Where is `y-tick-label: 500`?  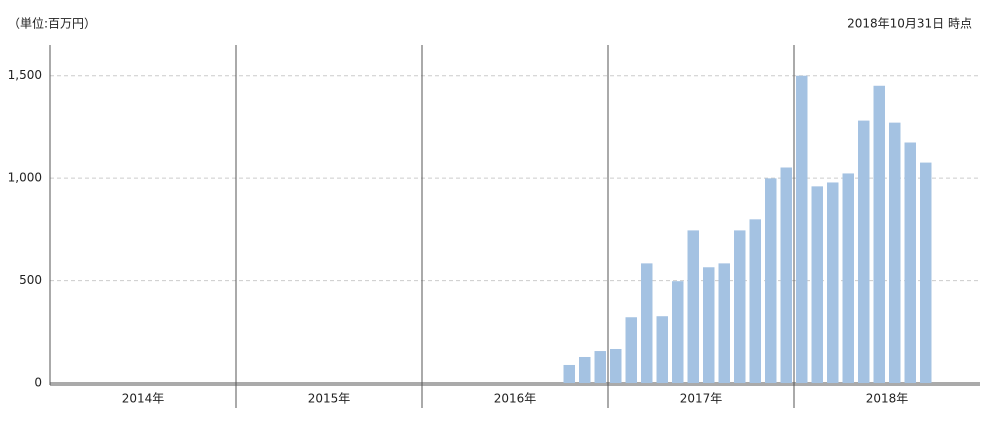
y-tick-label: 500 is located at coordinates (30, 280).